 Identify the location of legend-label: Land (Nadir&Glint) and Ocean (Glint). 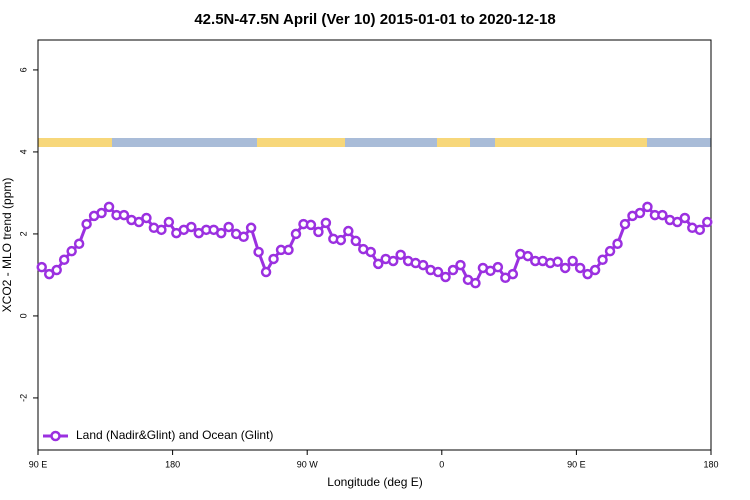
(174, 435).